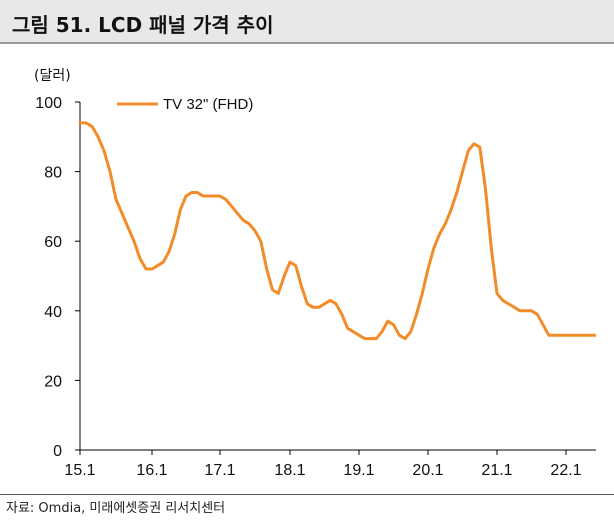 The height and width of the screenshot is (521, 614). Describe the element at coordinates (53, 312) in the screenshot. I see `y-tick-label: 40` at that location.